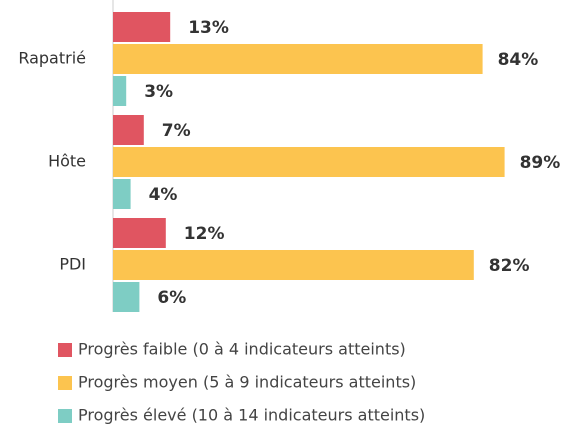 The height and width of the screenshot is (432, 566). What do you see at coordinates (518, 60) in the screenshot?
I see `value-label: 84%` at bounding box center [518, 60].